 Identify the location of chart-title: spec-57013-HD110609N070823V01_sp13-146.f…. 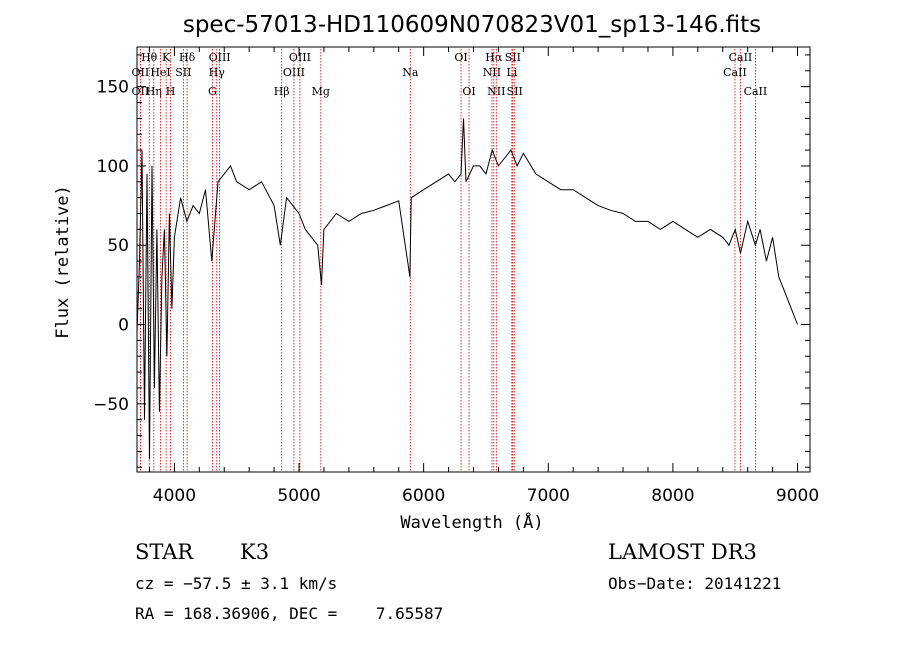
(472, 25).